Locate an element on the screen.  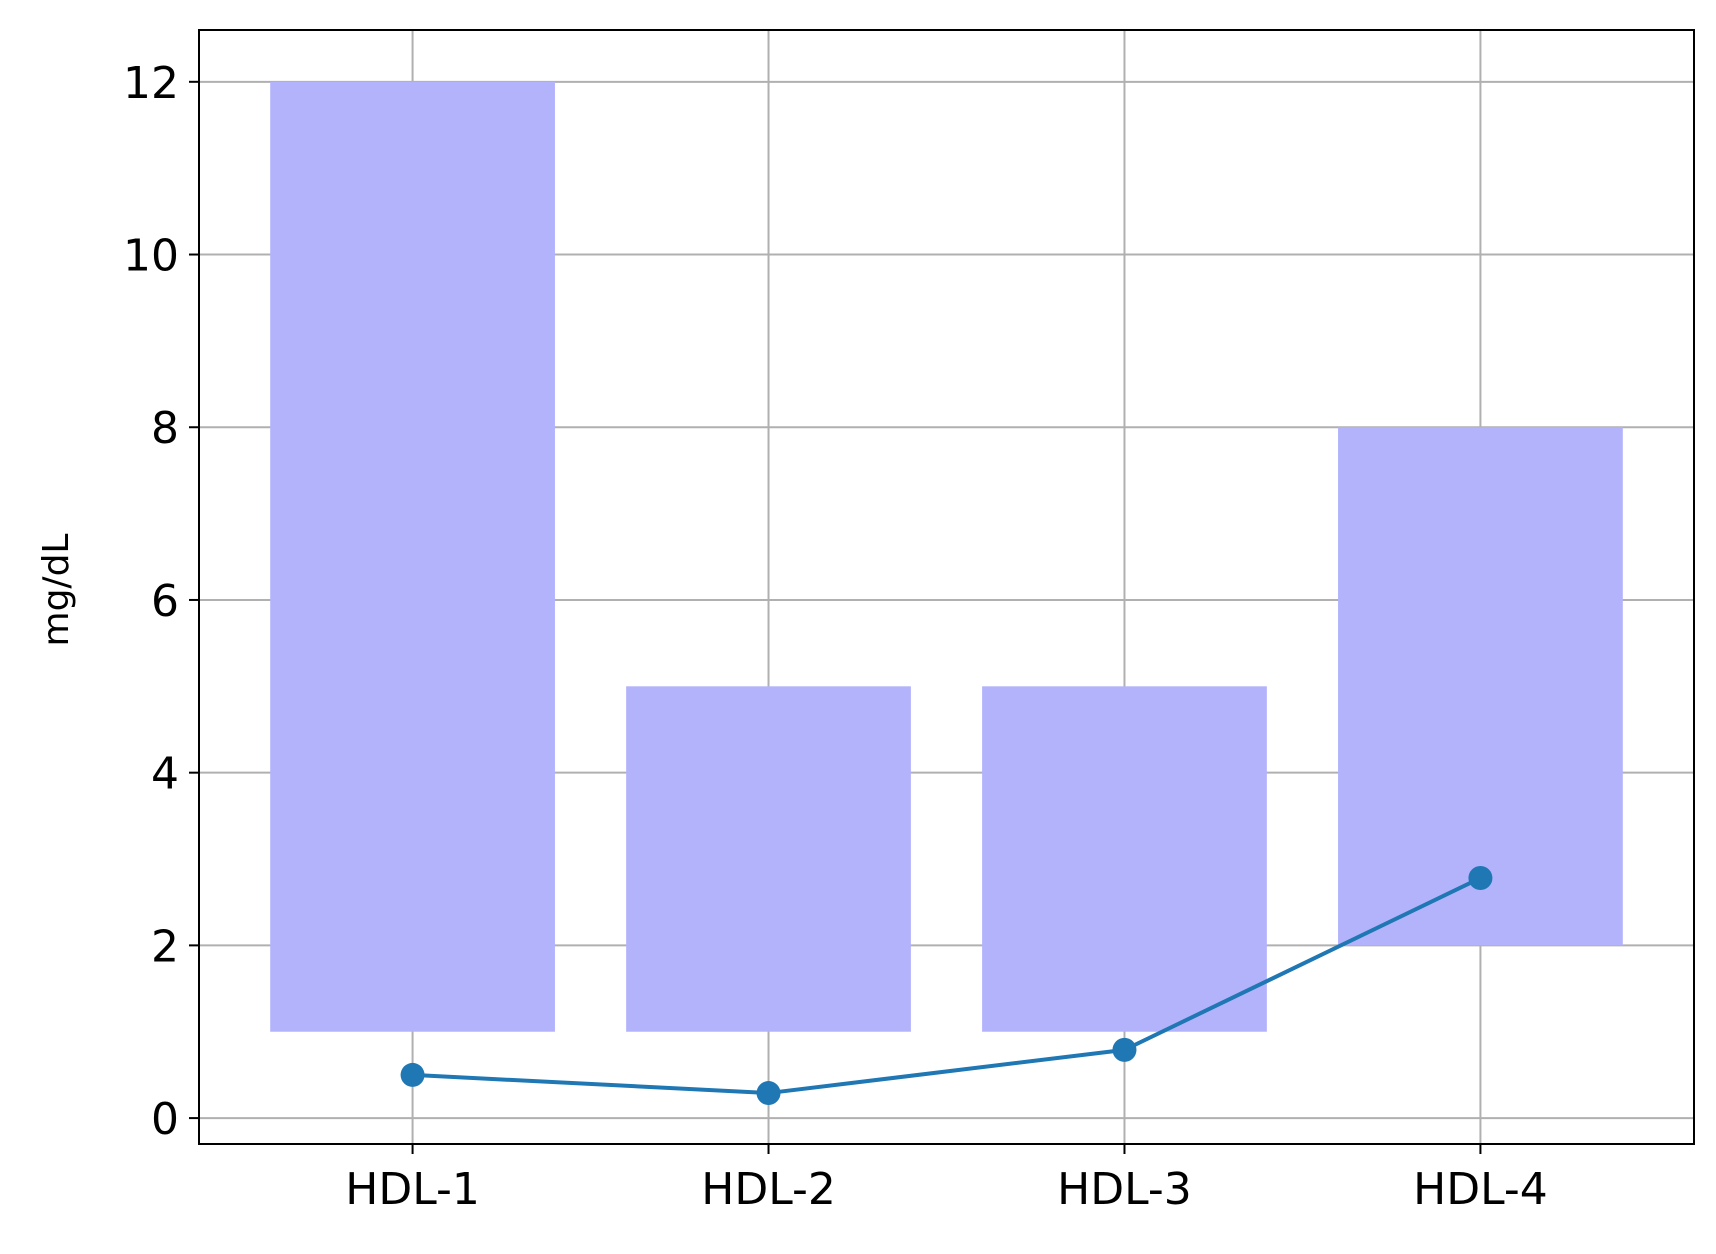
x-tick-label: HDL-1 is located at coordinates (412, 1189).